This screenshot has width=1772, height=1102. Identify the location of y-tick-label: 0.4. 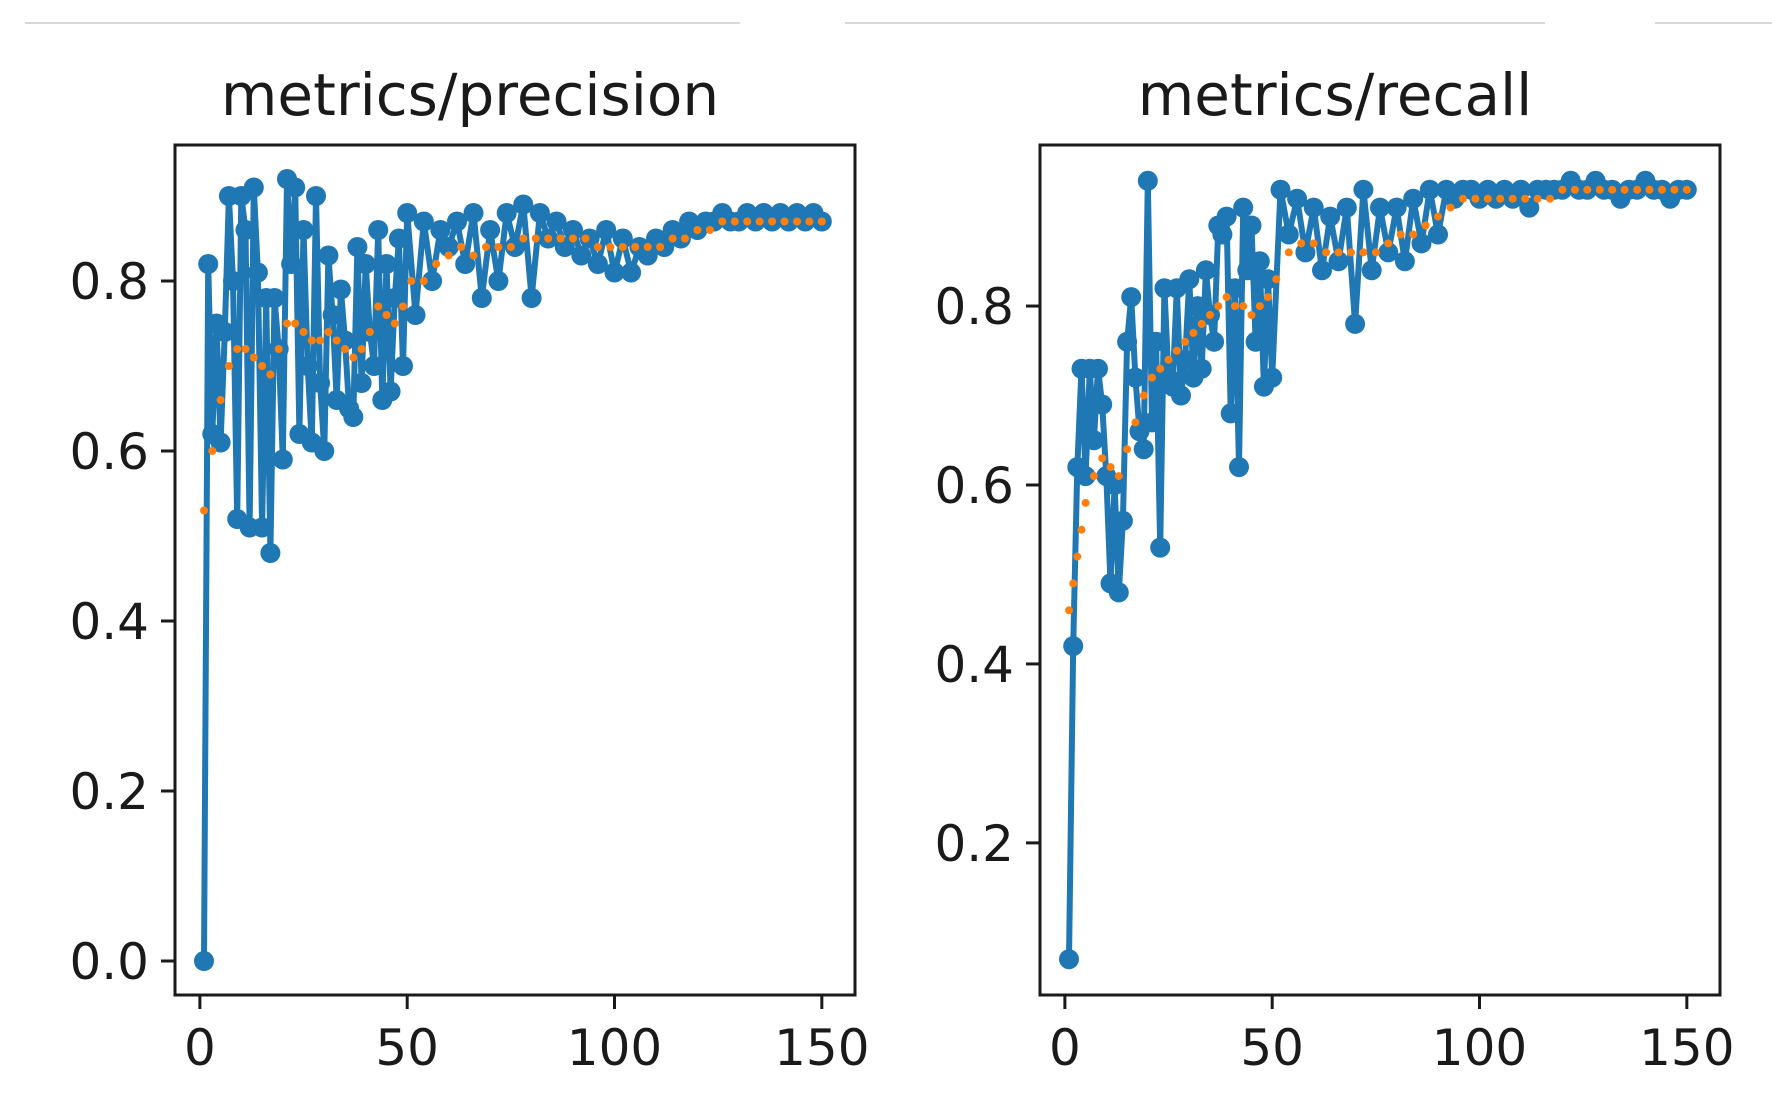
(109, 622).